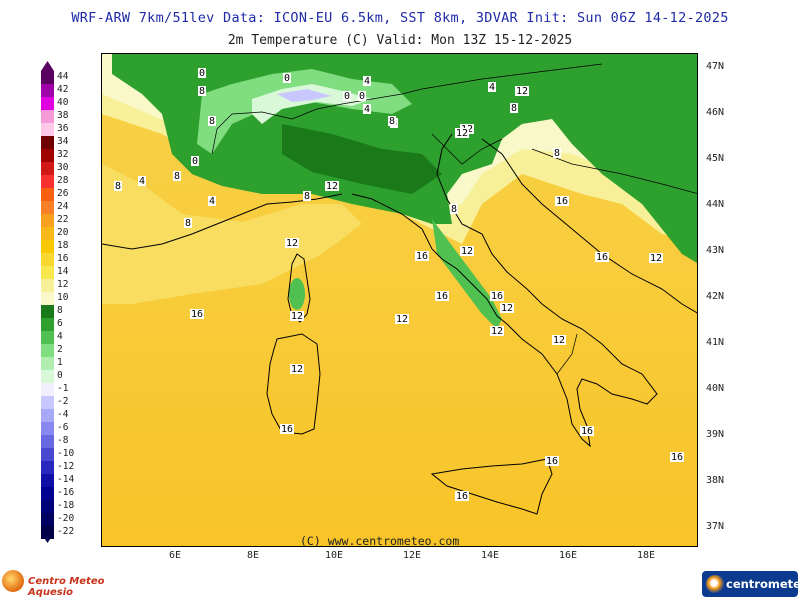 The image size is (800, 600). Describe the element at coordinates (467, 274) in the screenshot. I see `band-apennines` at that location.